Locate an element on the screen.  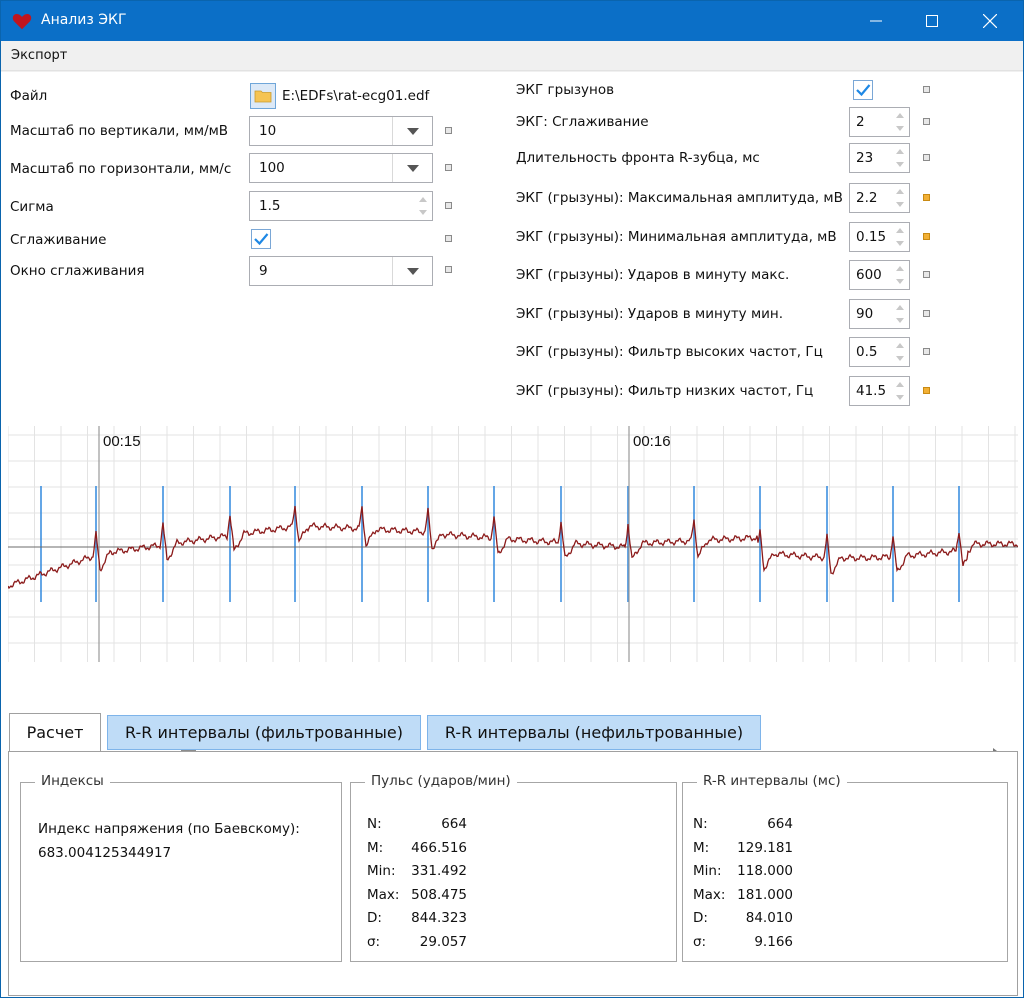
baevsky-index-value: 683.004125344917 is located at coordinates (105, 853).